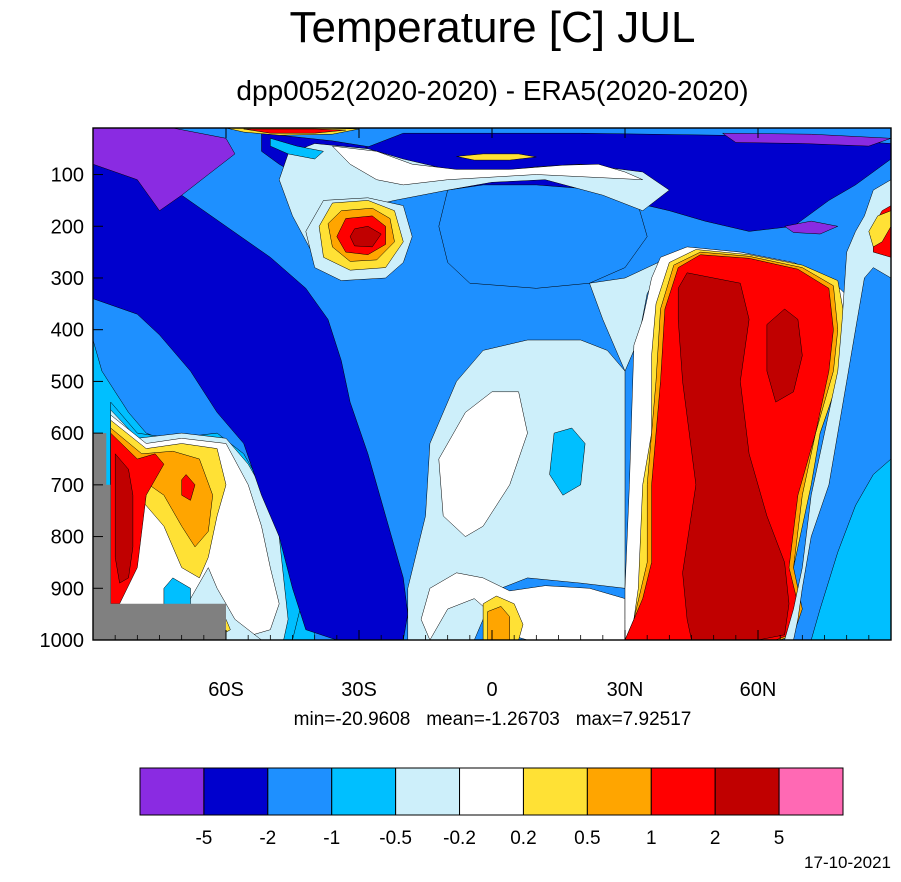 Image resolution: width=901 pixels, height=882 pixels. What do you see at coordinates (352, 719) in the screenshot?
I see `stat-min: min=-20.9608` at bounding box center [352, 719].